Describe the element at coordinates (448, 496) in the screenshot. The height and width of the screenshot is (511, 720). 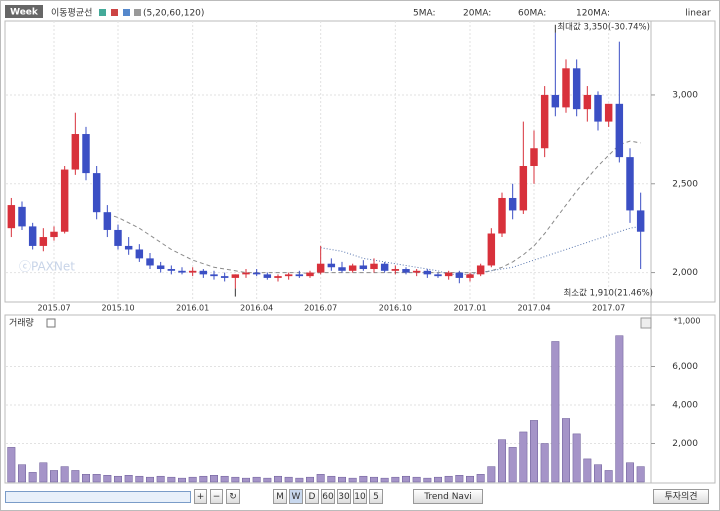
I see `trend-navi: Trend Navi` at that location.